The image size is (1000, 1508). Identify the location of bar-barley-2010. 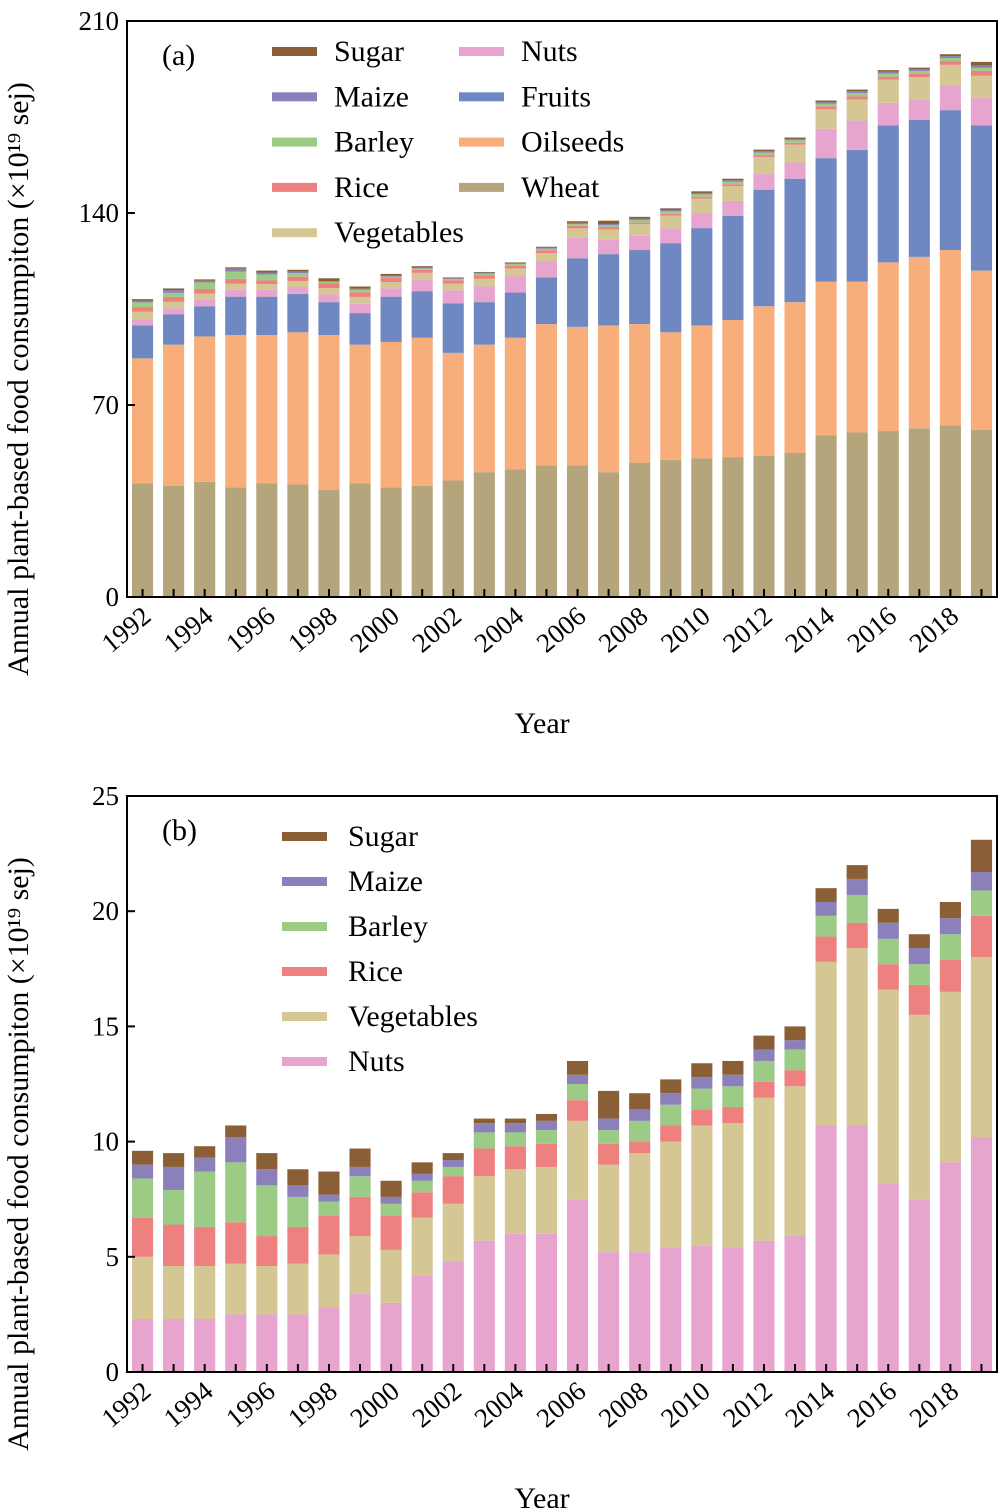
(702, 1099).